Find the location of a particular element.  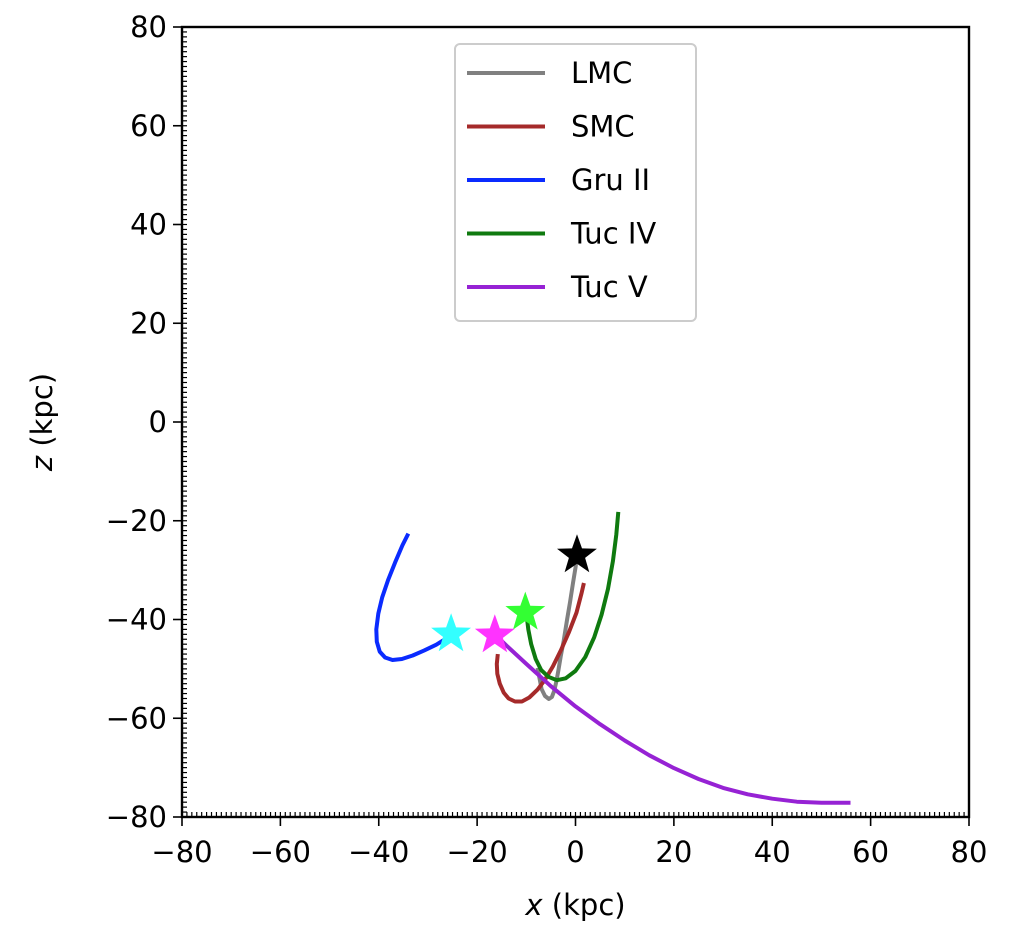

y-tick-label: 20 is located at coordinates (148, 323).